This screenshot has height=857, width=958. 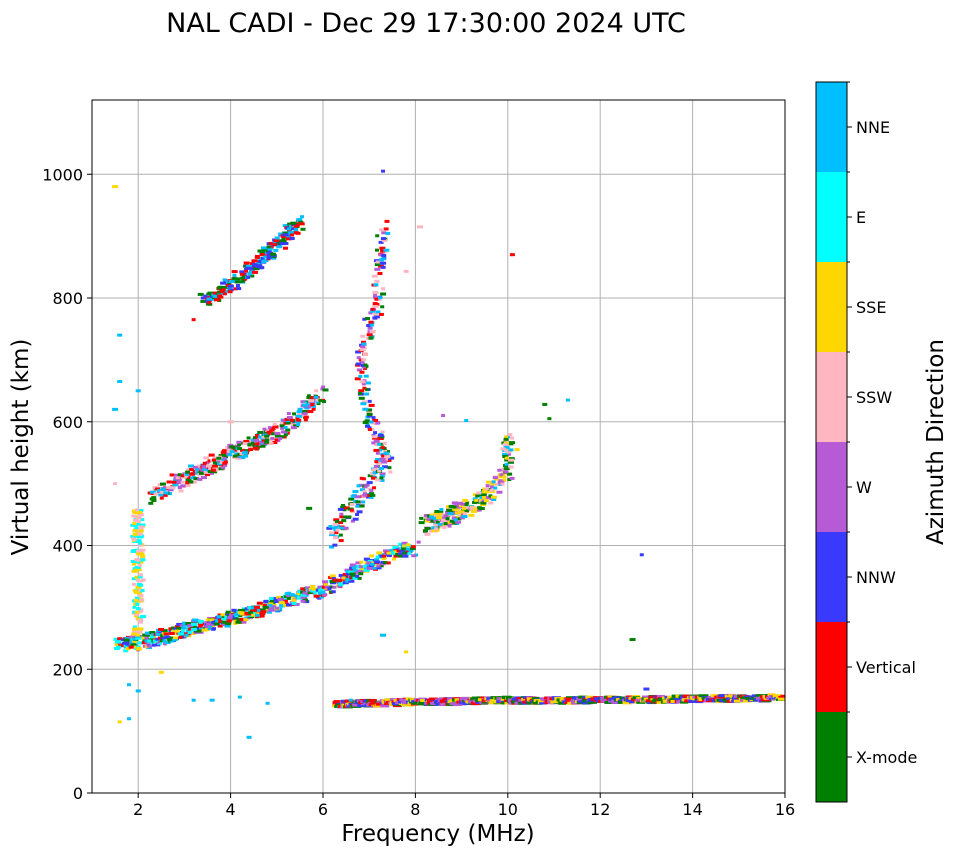 What do you see at coordinates (864, 487) in the screenshot?
I see `colorbar-label-w: W` at bounding box center [864, 487].